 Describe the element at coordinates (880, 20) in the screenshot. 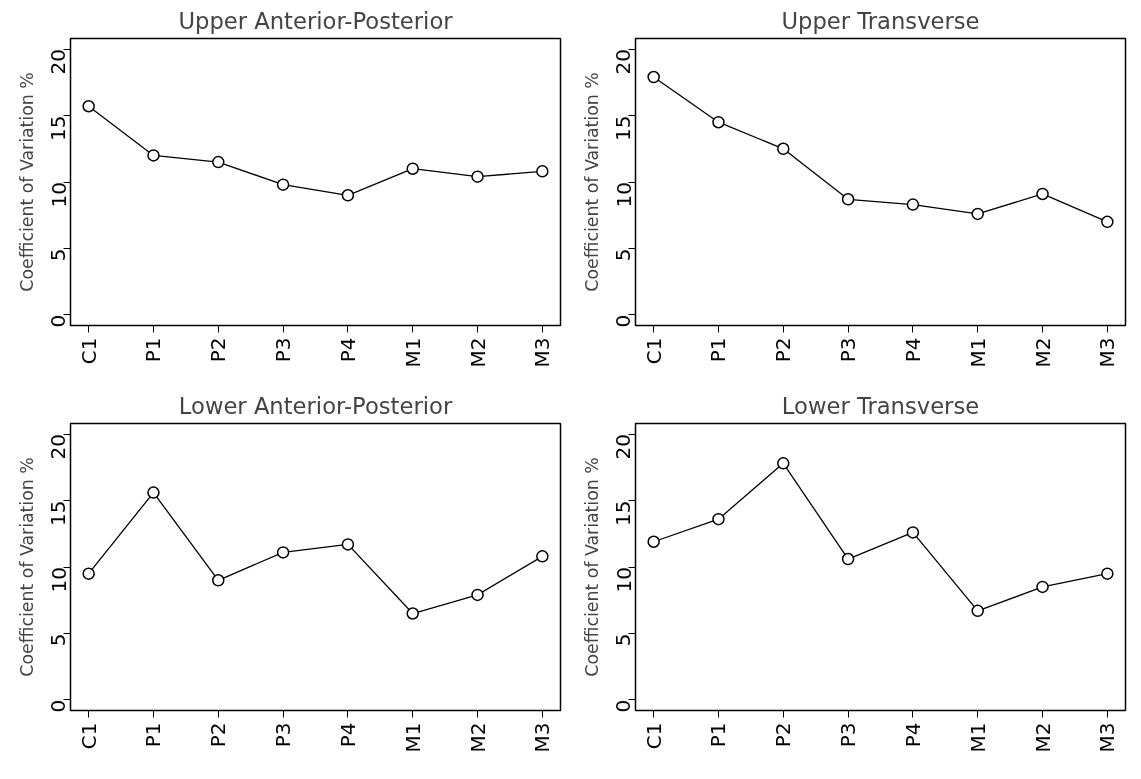

I see `chart-title: Upper Transverse` at that location.